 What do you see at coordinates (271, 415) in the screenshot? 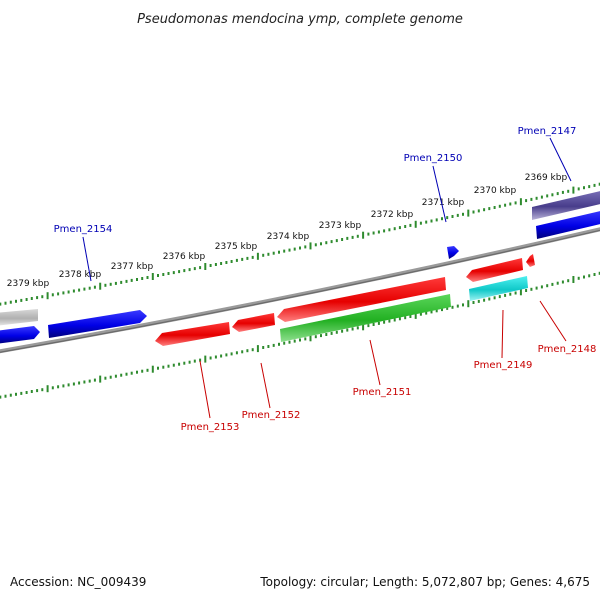
I see `gene-label-pmen-2152: Pmen_2152` at bounding box center [271, 415].